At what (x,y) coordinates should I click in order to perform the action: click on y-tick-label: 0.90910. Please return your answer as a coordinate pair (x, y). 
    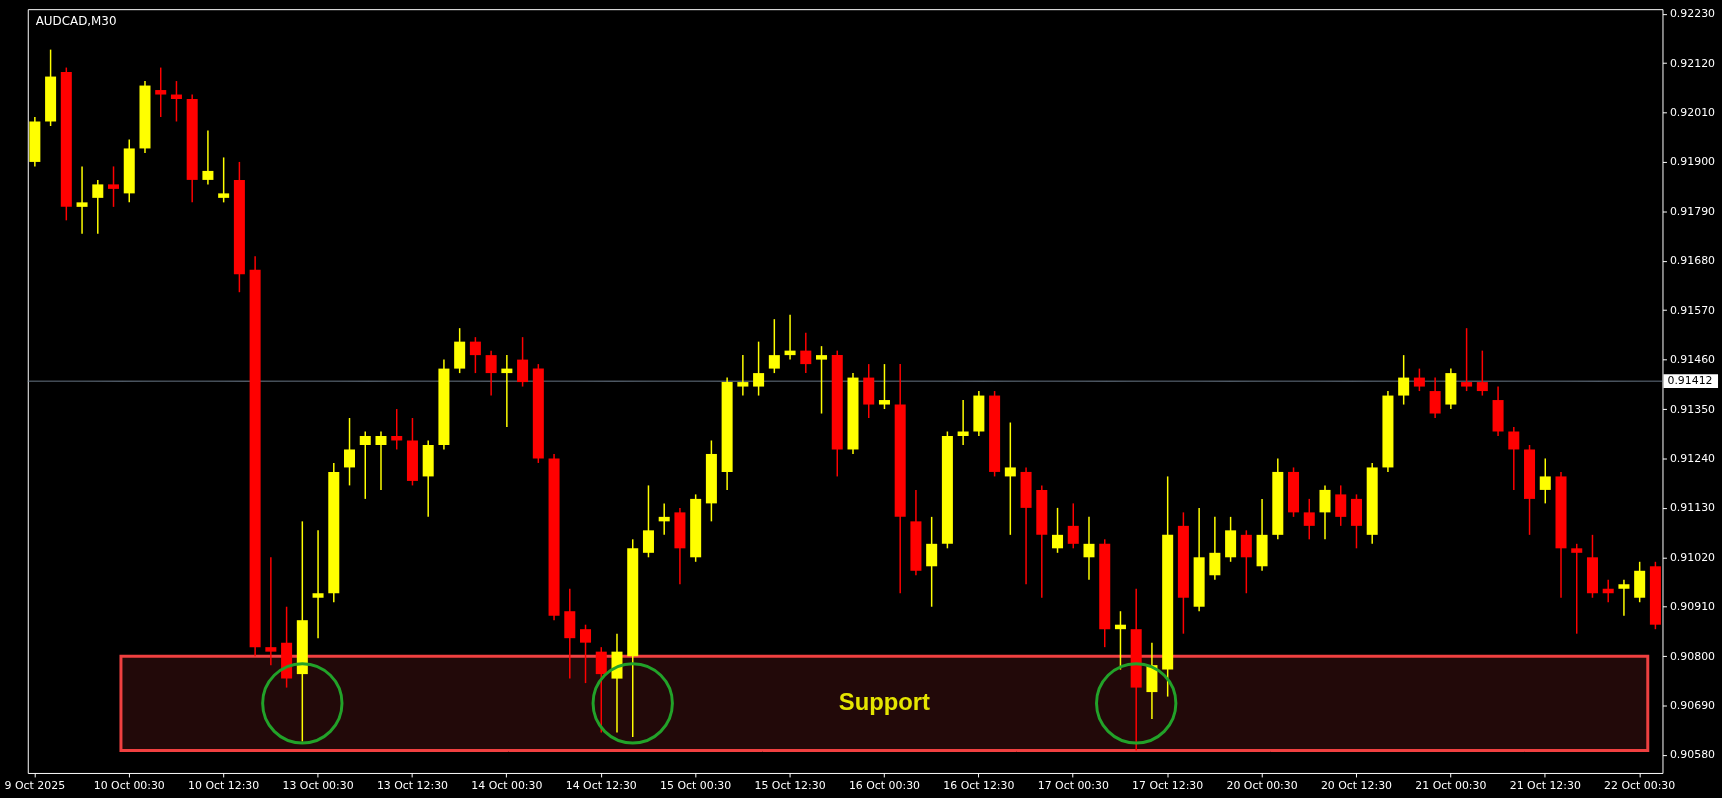
    Looking at the image, I should click on (1692, 607).